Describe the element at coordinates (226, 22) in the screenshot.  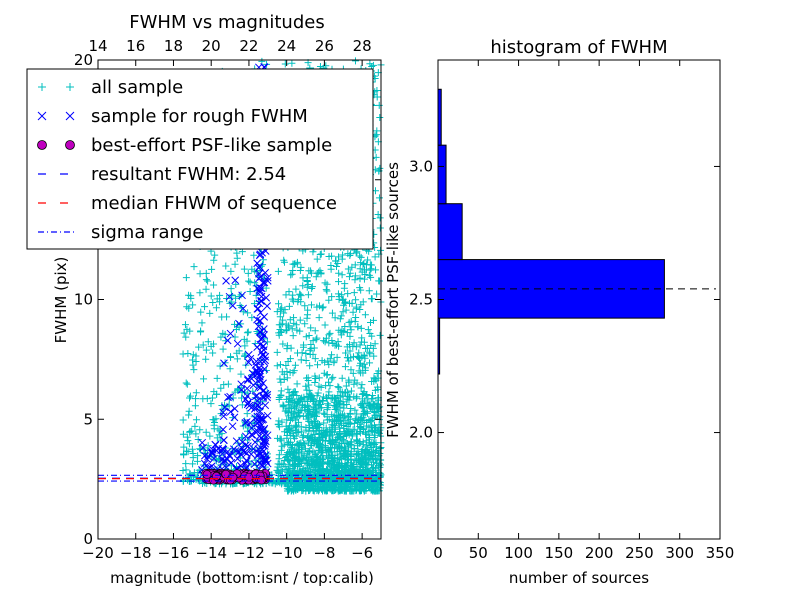
I see `left-chart-title: FWHM vs magnitudes` at that location.